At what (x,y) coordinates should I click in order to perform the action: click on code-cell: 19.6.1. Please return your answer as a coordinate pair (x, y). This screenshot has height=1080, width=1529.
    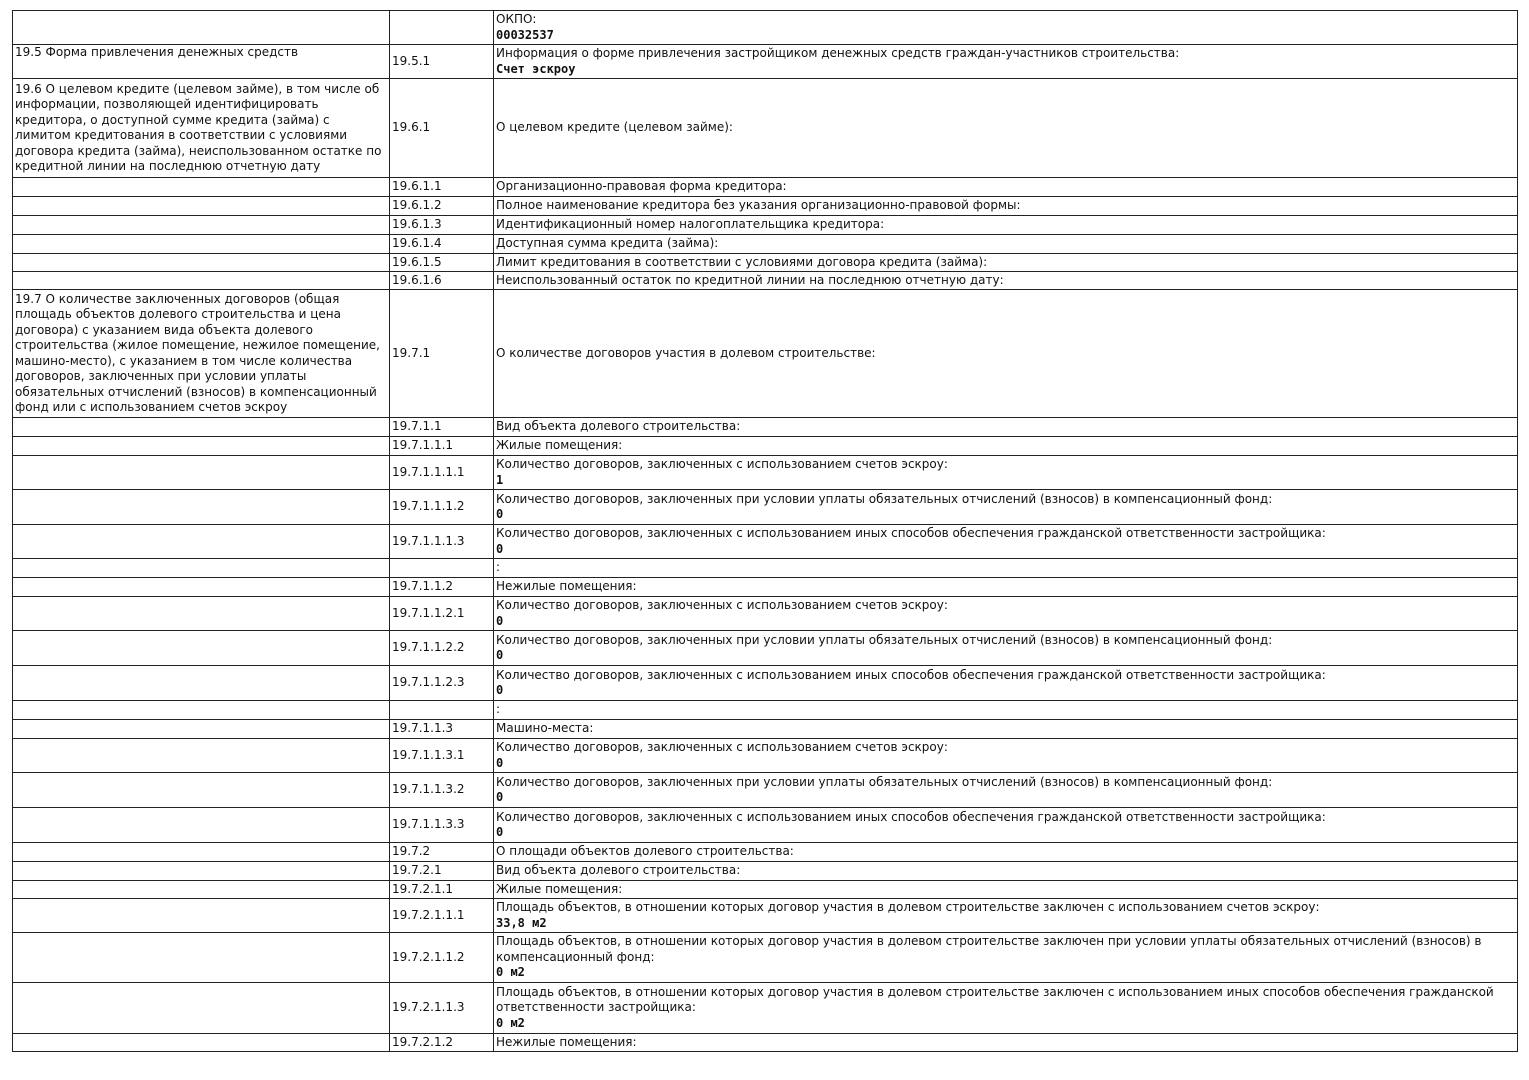
    Looking at the image, I should click on (441, 128).